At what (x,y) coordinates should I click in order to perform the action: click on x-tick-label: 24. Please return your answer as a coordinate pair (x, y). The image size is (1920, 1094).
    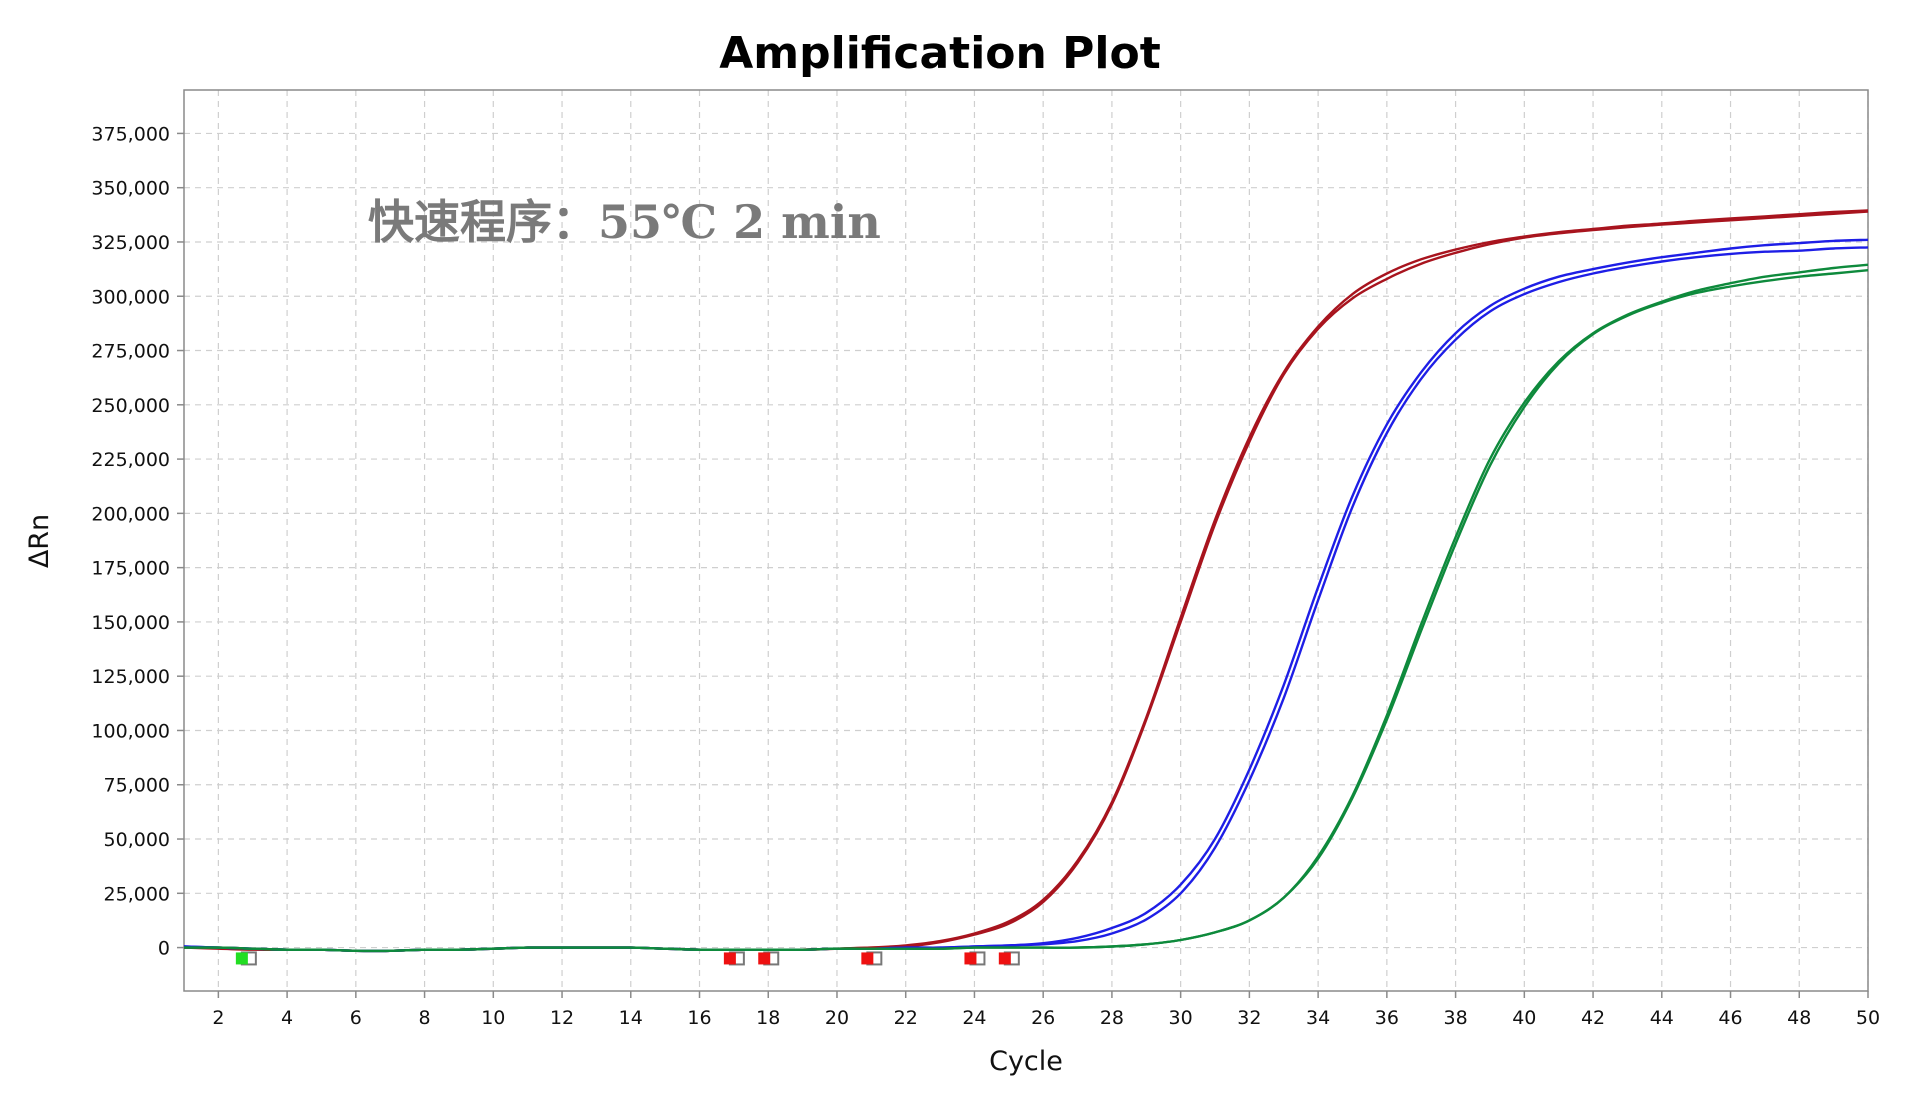
    Looking at the image, I should click on (974, 1018).